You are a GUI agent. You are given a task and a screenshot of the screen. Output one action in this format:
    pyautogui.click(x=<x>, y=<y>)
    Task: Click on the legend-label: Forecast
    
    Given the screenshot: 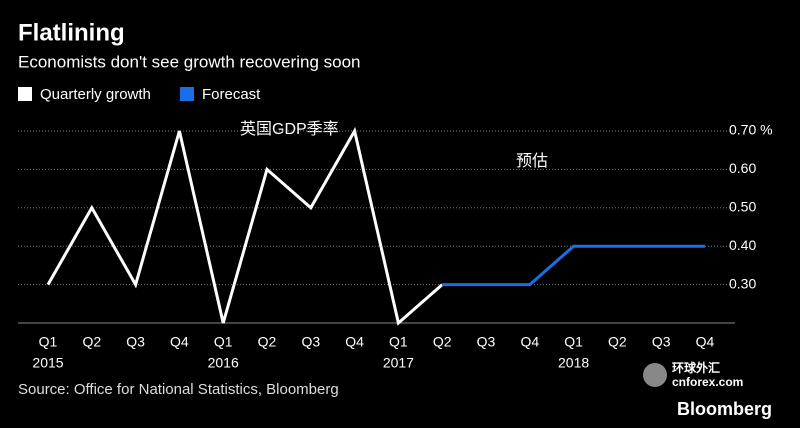 What is the action you would take?
    pyautogui.click(x=231, y=94)
    